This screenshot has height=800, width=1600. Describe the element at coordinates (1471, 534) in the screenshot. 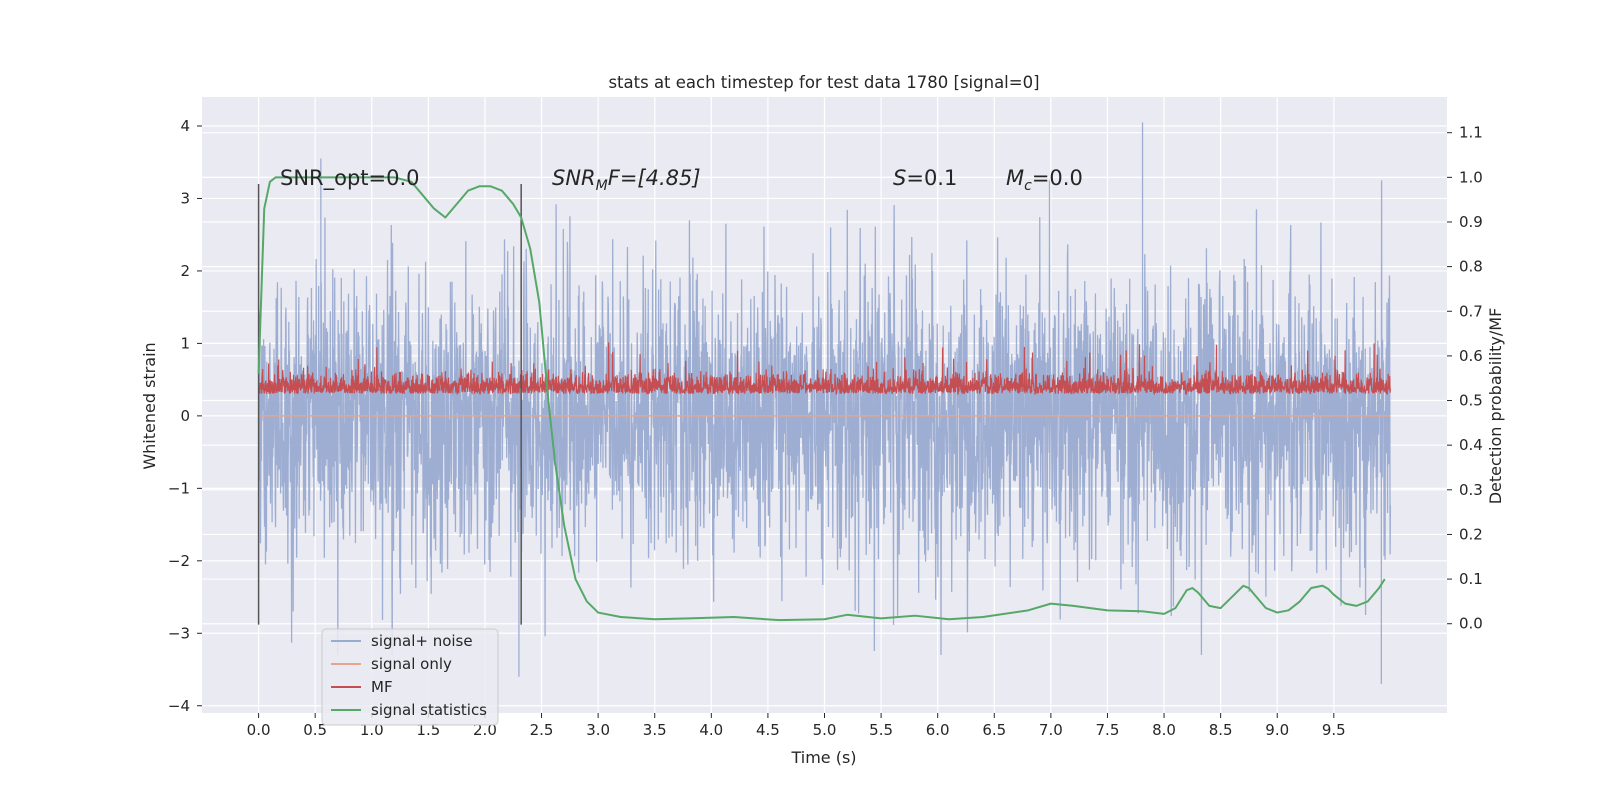

I see `right-tick-label: 0.2` at that location.